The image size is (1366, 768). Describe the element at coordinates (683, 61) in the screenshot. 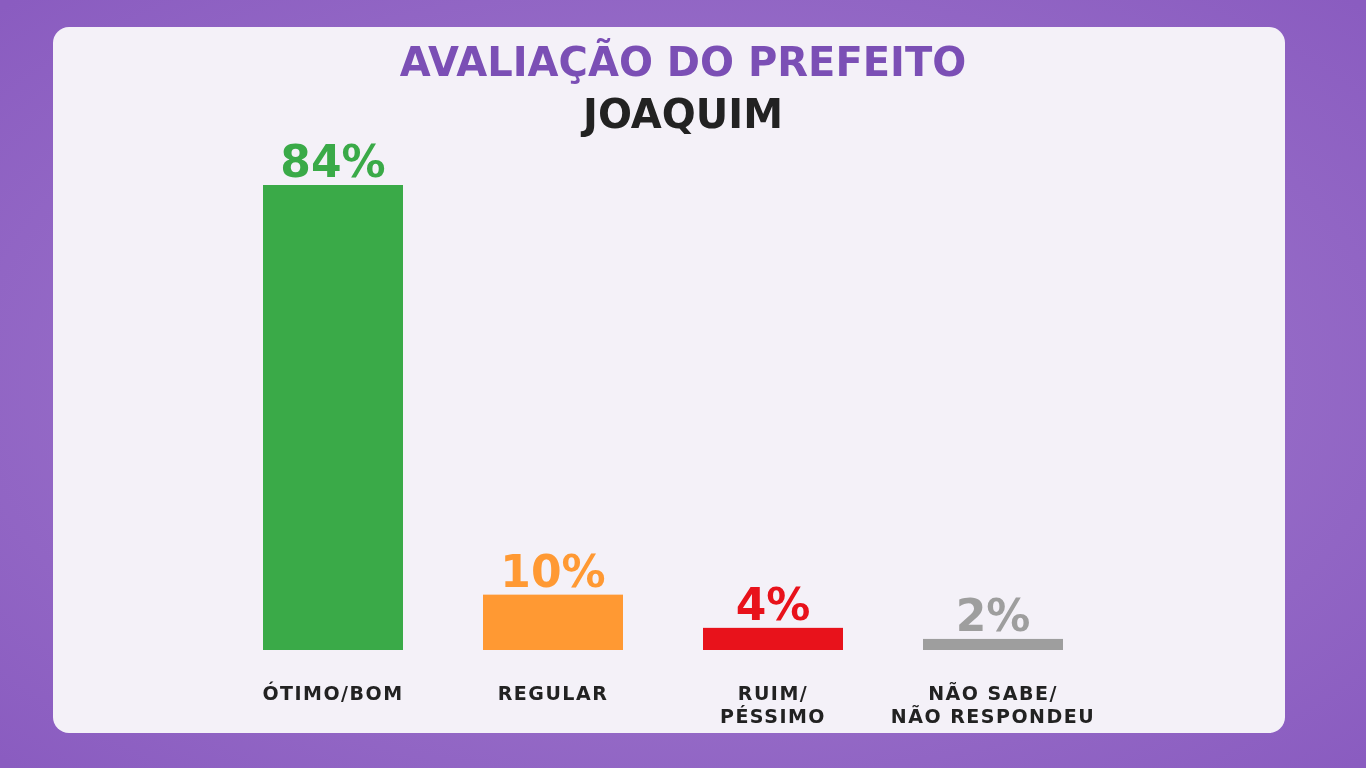

I see `chart-title: AVALIAÇÃO DO PREFEITO` at that location.